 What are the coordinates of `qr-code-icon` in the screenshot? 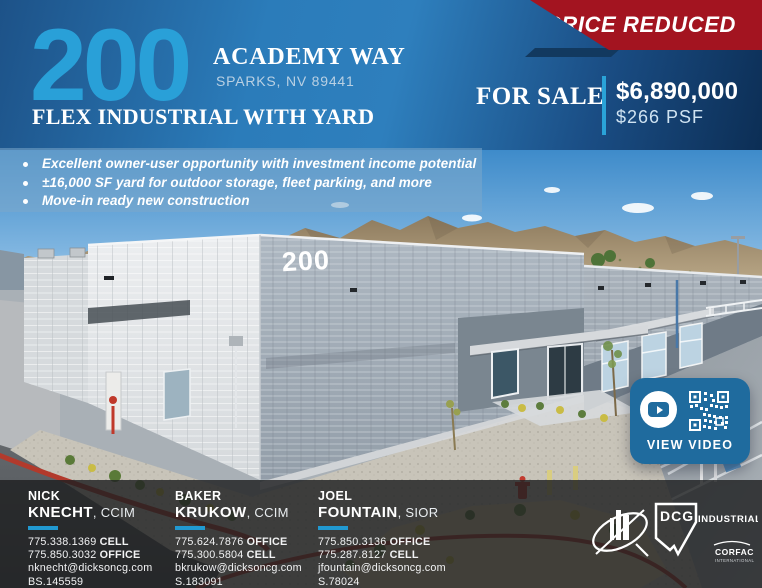 It's located at (709, 411).